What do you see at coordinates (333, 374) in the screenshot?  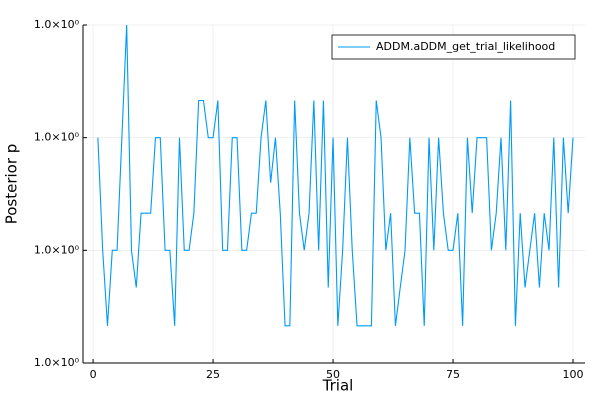 I see `x-tick-label: 50` at bounding box center [333, 374].